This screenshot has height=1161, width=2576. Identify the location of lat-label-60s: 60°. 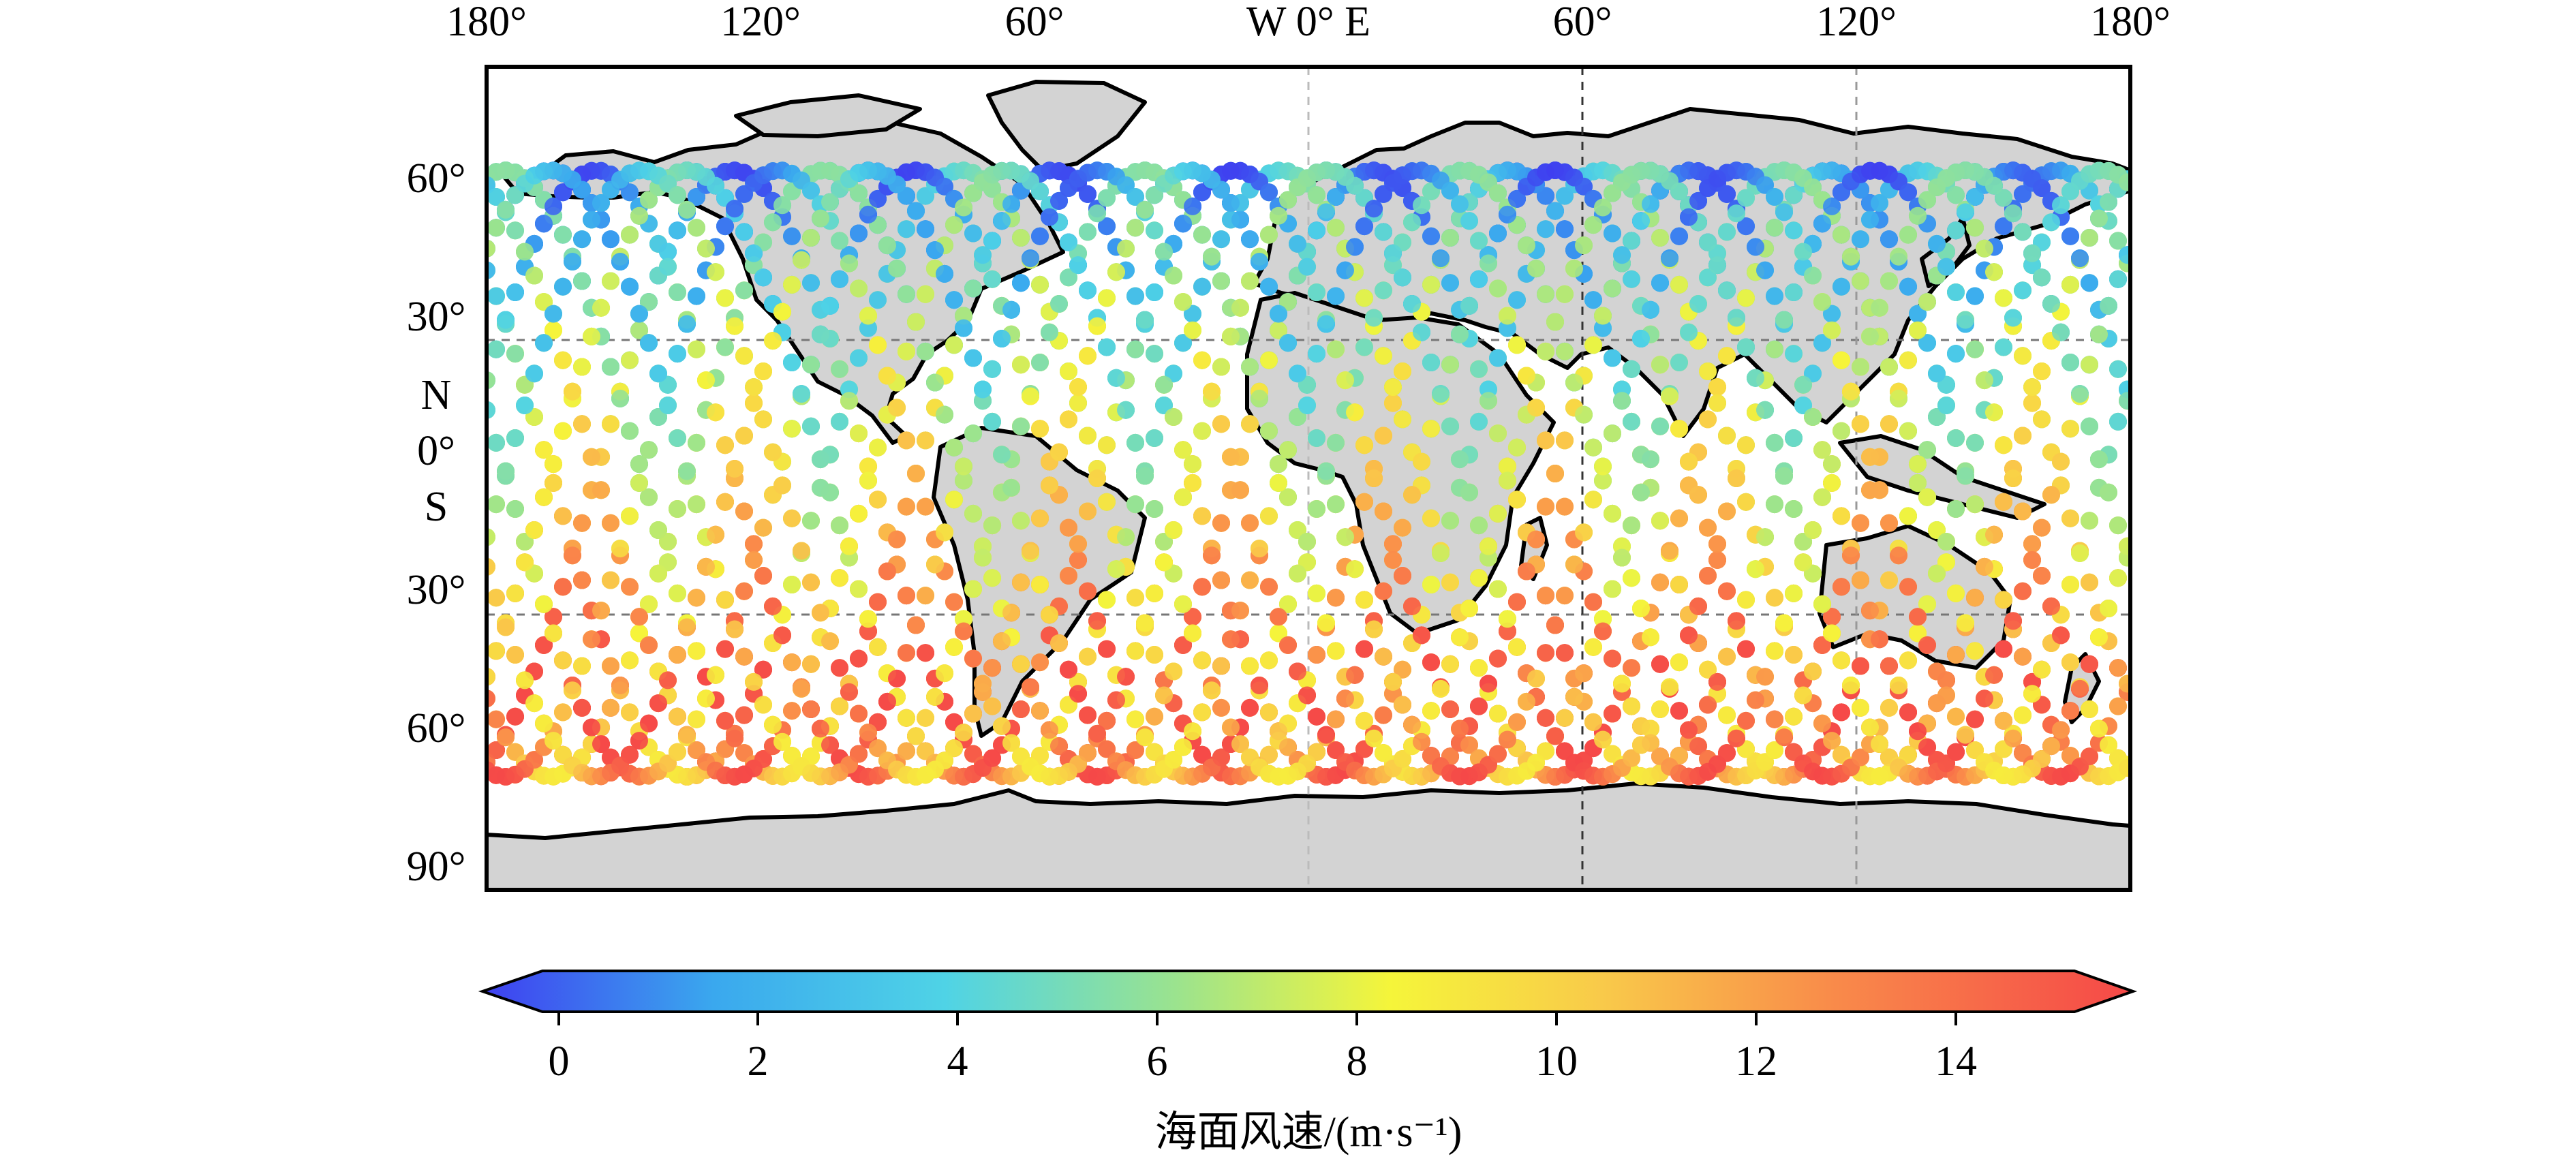
(436, 728).